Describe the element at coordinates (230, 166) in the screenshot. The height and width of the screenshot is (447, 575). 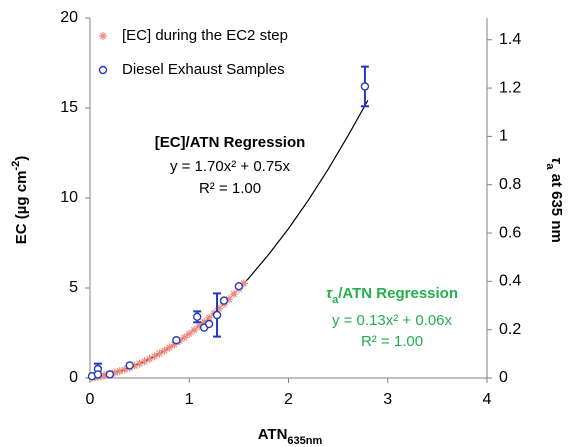
I see `annotation: y = 1.70x² + 0.75x` at that location.